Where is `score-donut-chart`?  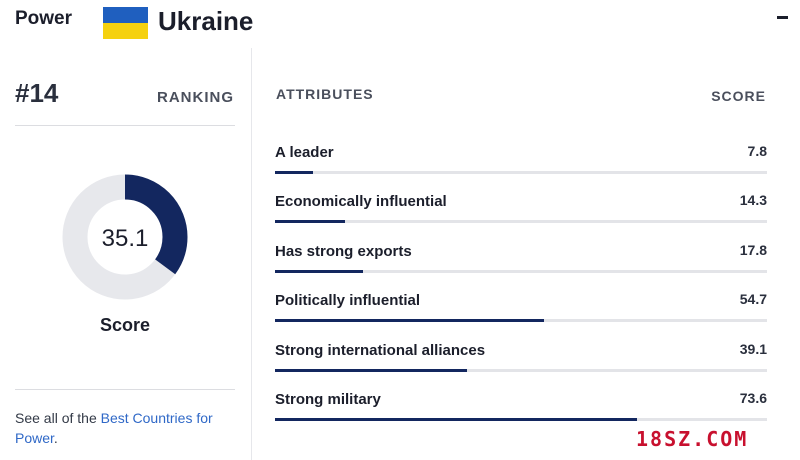 score-donut-chart is located at coordinates (125, 237).